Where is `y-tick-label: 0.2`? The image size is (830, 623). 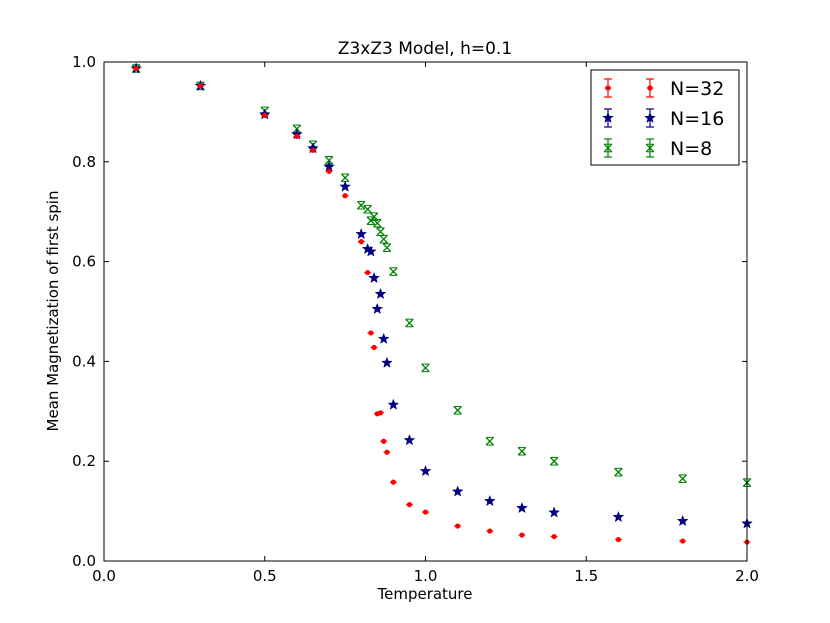 y-tick-label: 0.2 is located at coordinates (84, 461).